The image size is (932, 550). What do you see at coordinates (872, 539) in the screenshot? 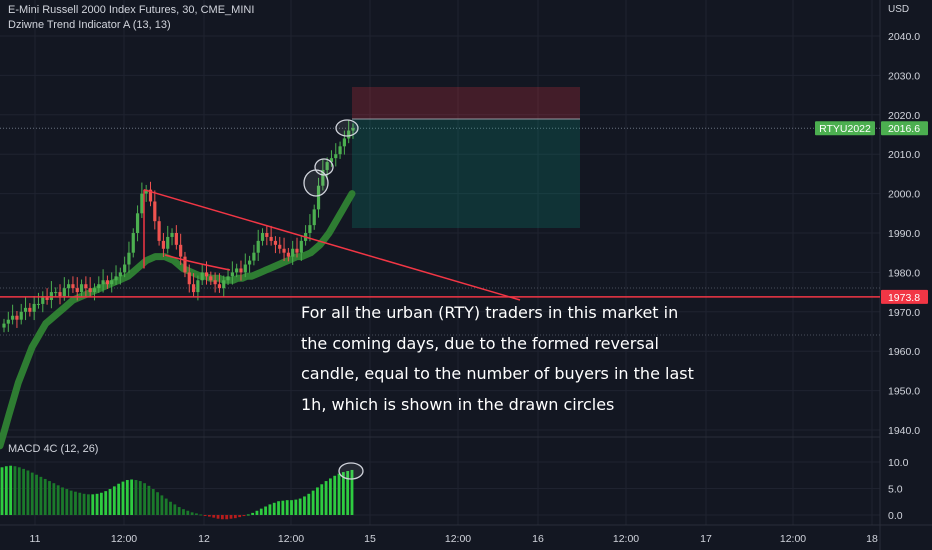
I see `time-tick-label: 18` at bounding box center [872, 539].